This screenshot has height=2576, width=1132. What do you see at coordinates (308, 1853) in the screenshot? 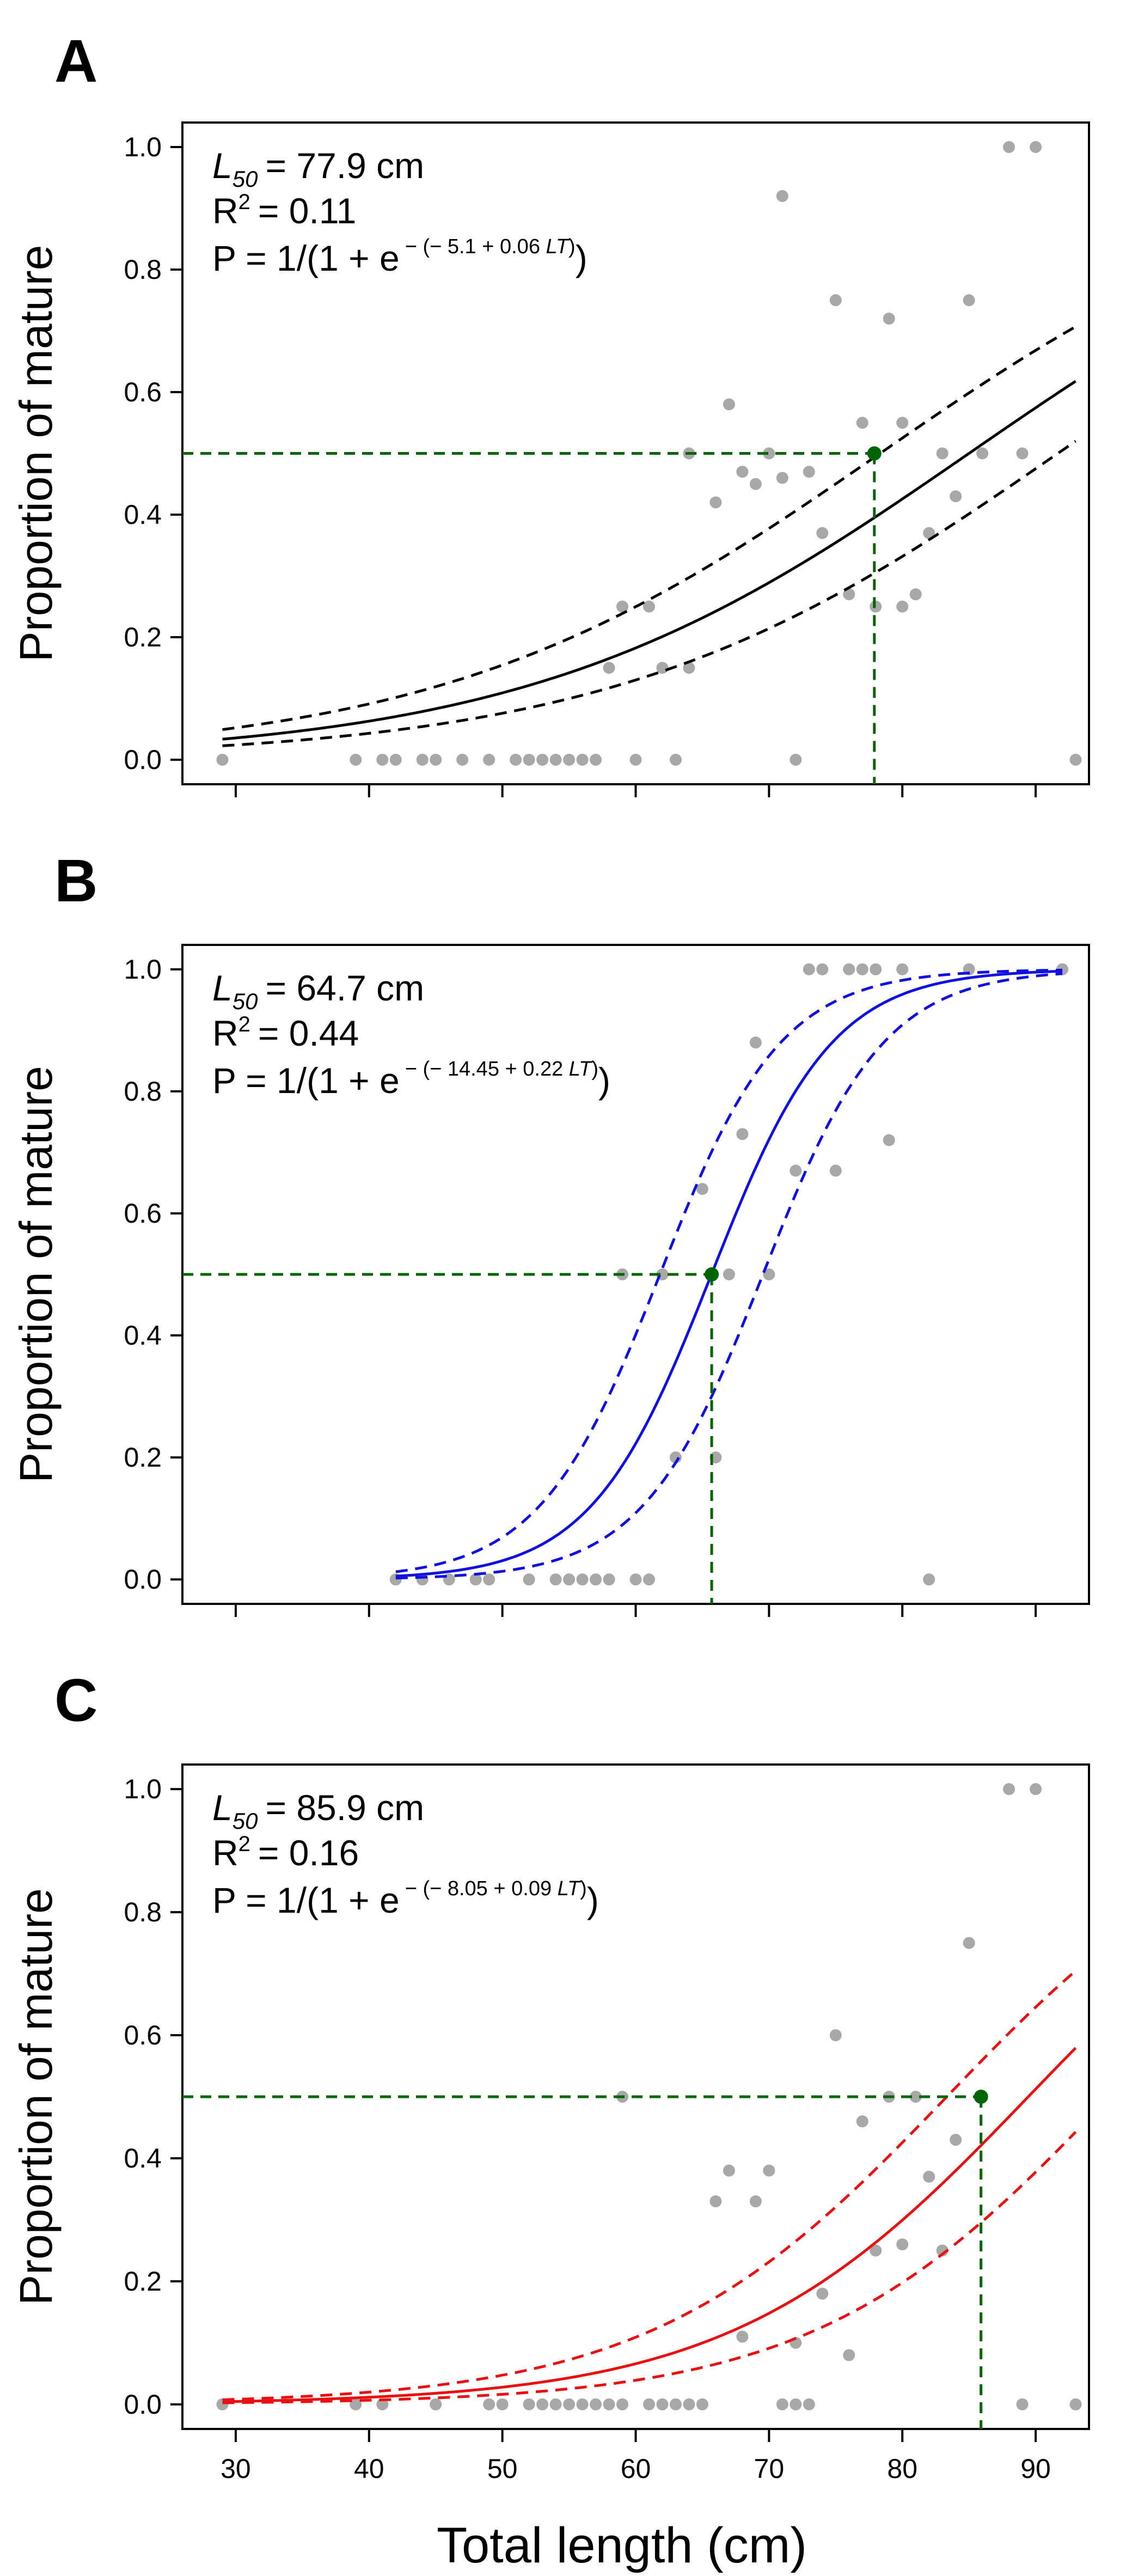
I see `r2-value: = 0.16` at bounding box center [308, 1853].